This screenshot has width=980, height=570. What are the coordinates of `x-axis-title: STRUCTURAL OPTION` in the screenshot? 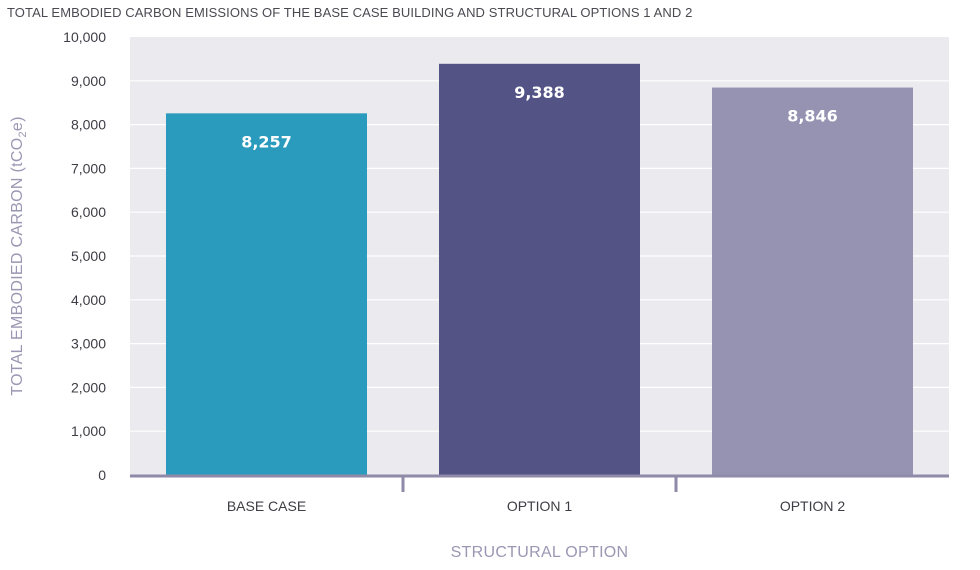 It's located at (540, 552).